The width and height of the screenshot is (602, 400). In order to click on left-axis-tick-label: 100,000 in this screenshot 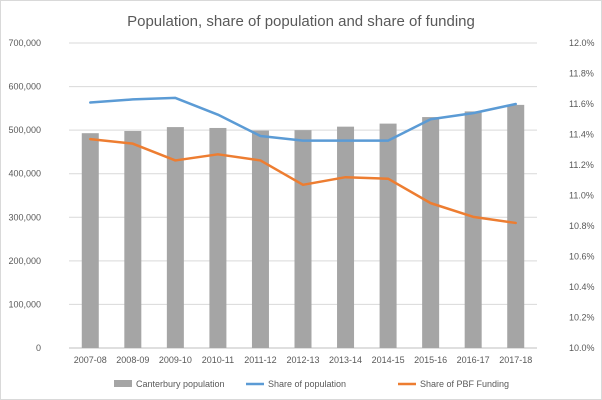, I will do `click(24, 304)`.